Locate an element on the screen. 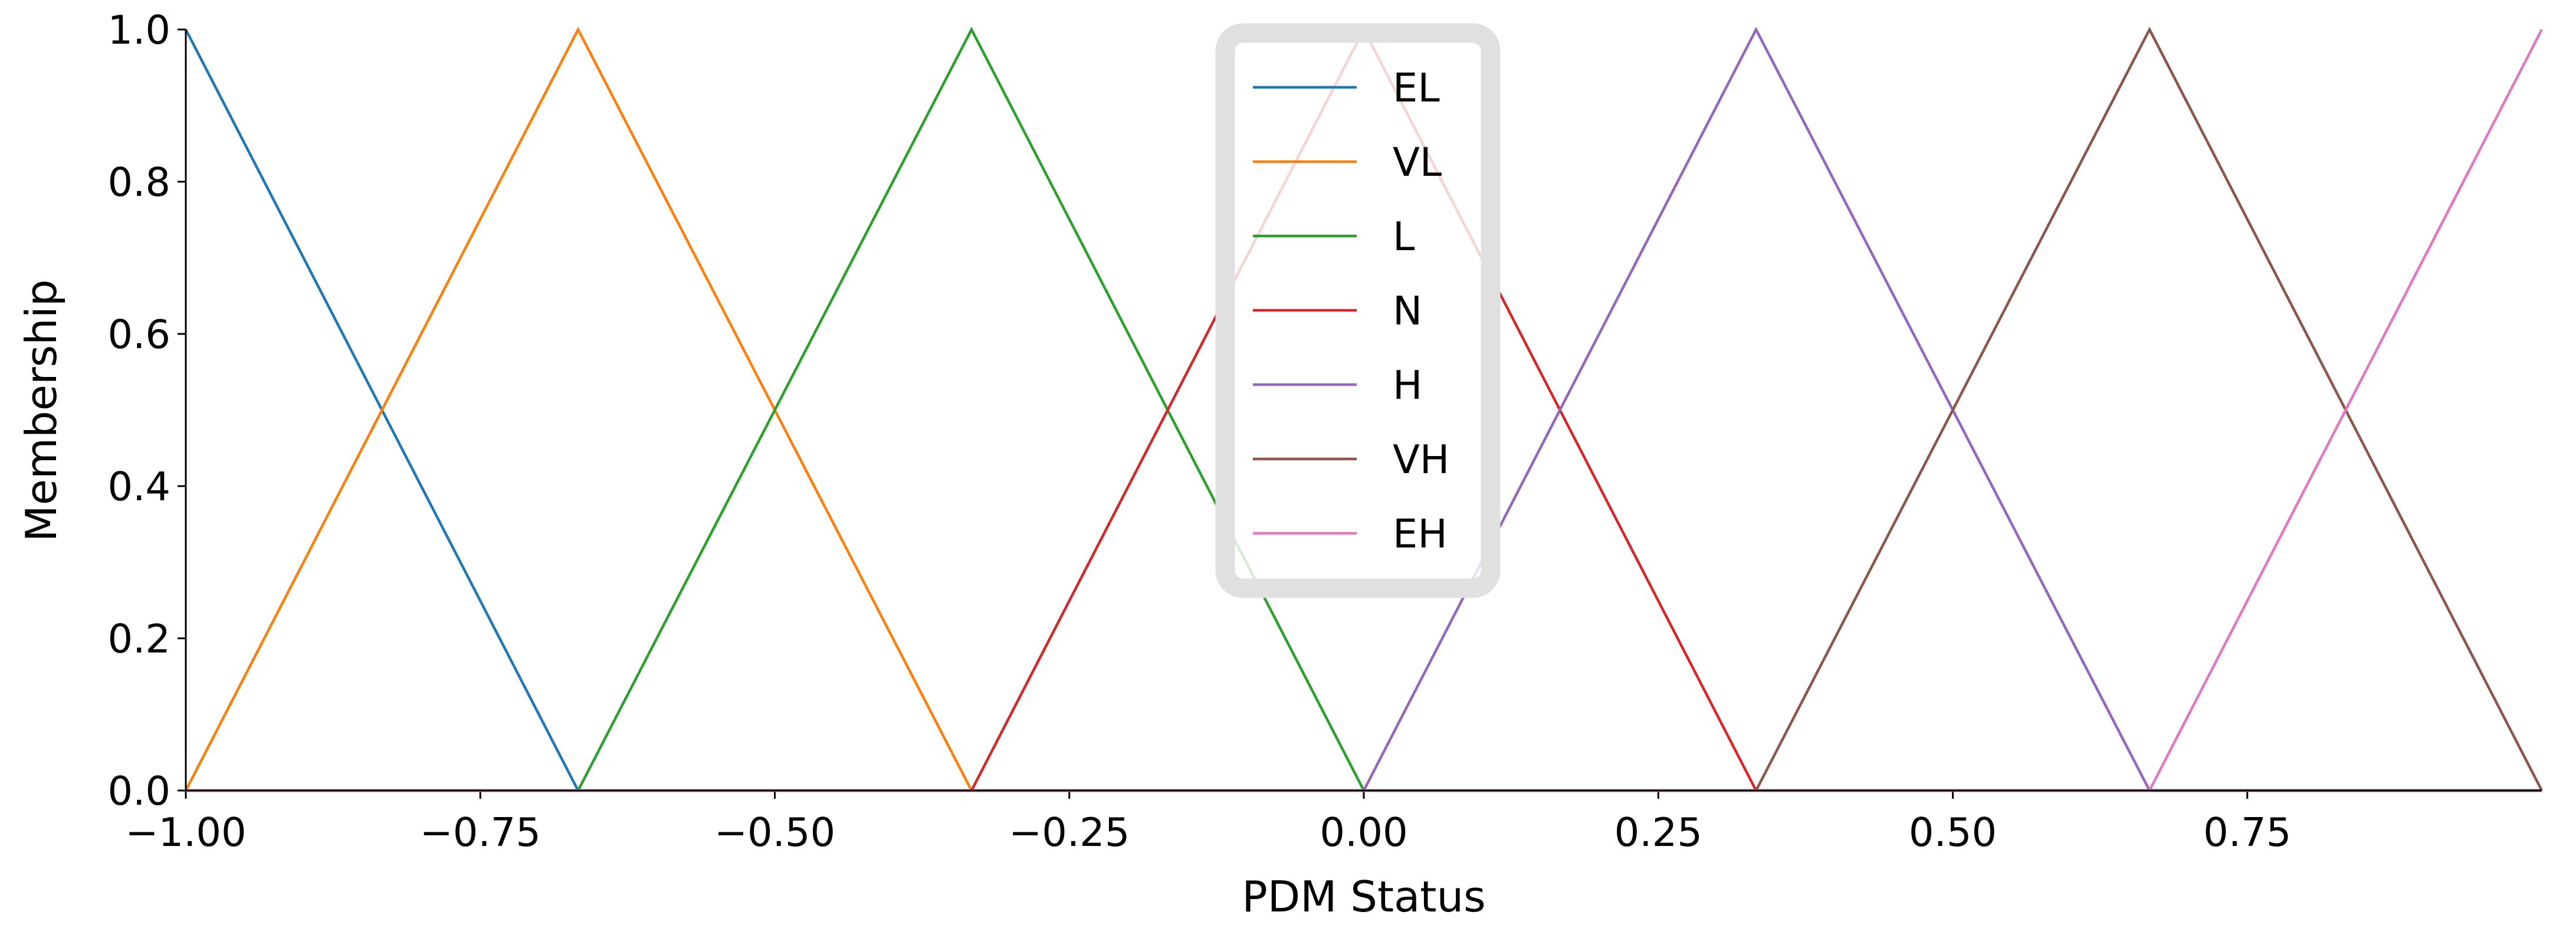  x-tick-label: 0.50 is located at coordinates (1953, 832).